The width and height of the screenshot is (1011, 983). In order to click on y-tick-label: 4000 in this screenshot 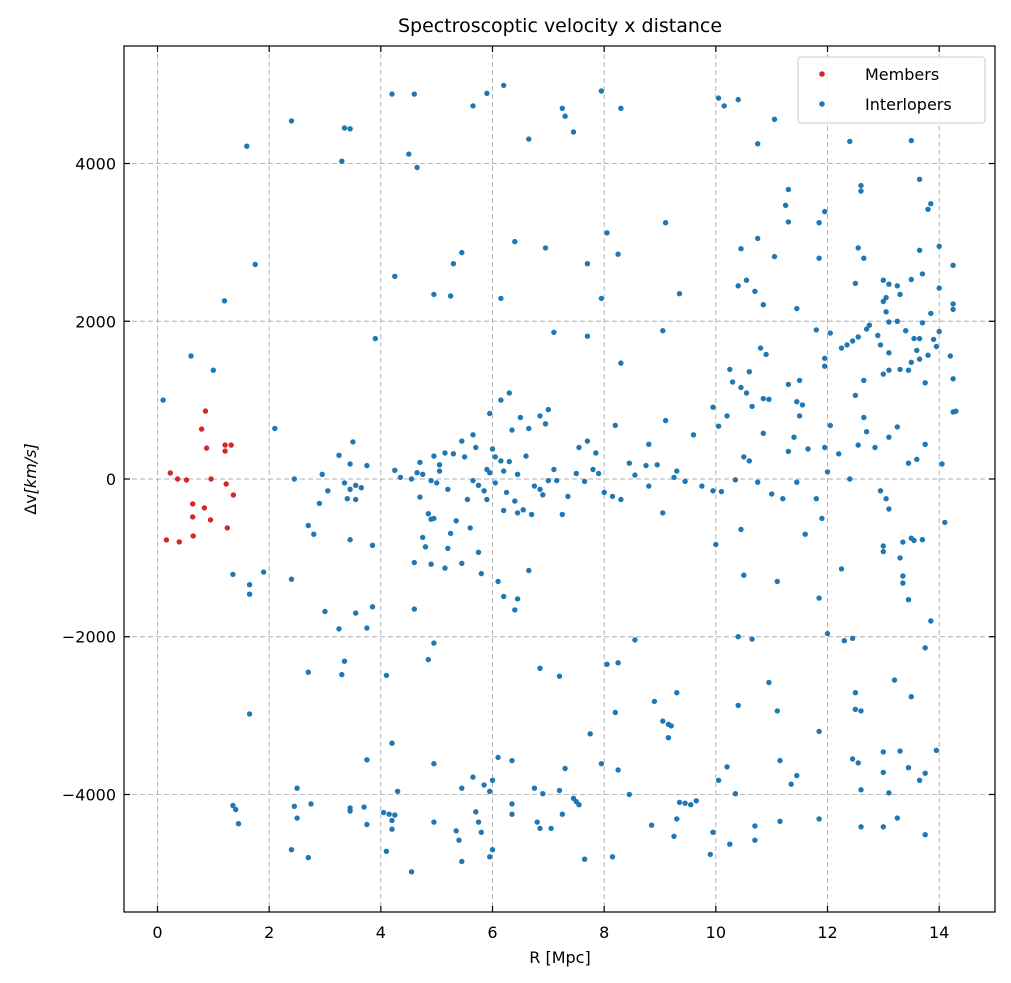, I will do `click(95, 164)`.